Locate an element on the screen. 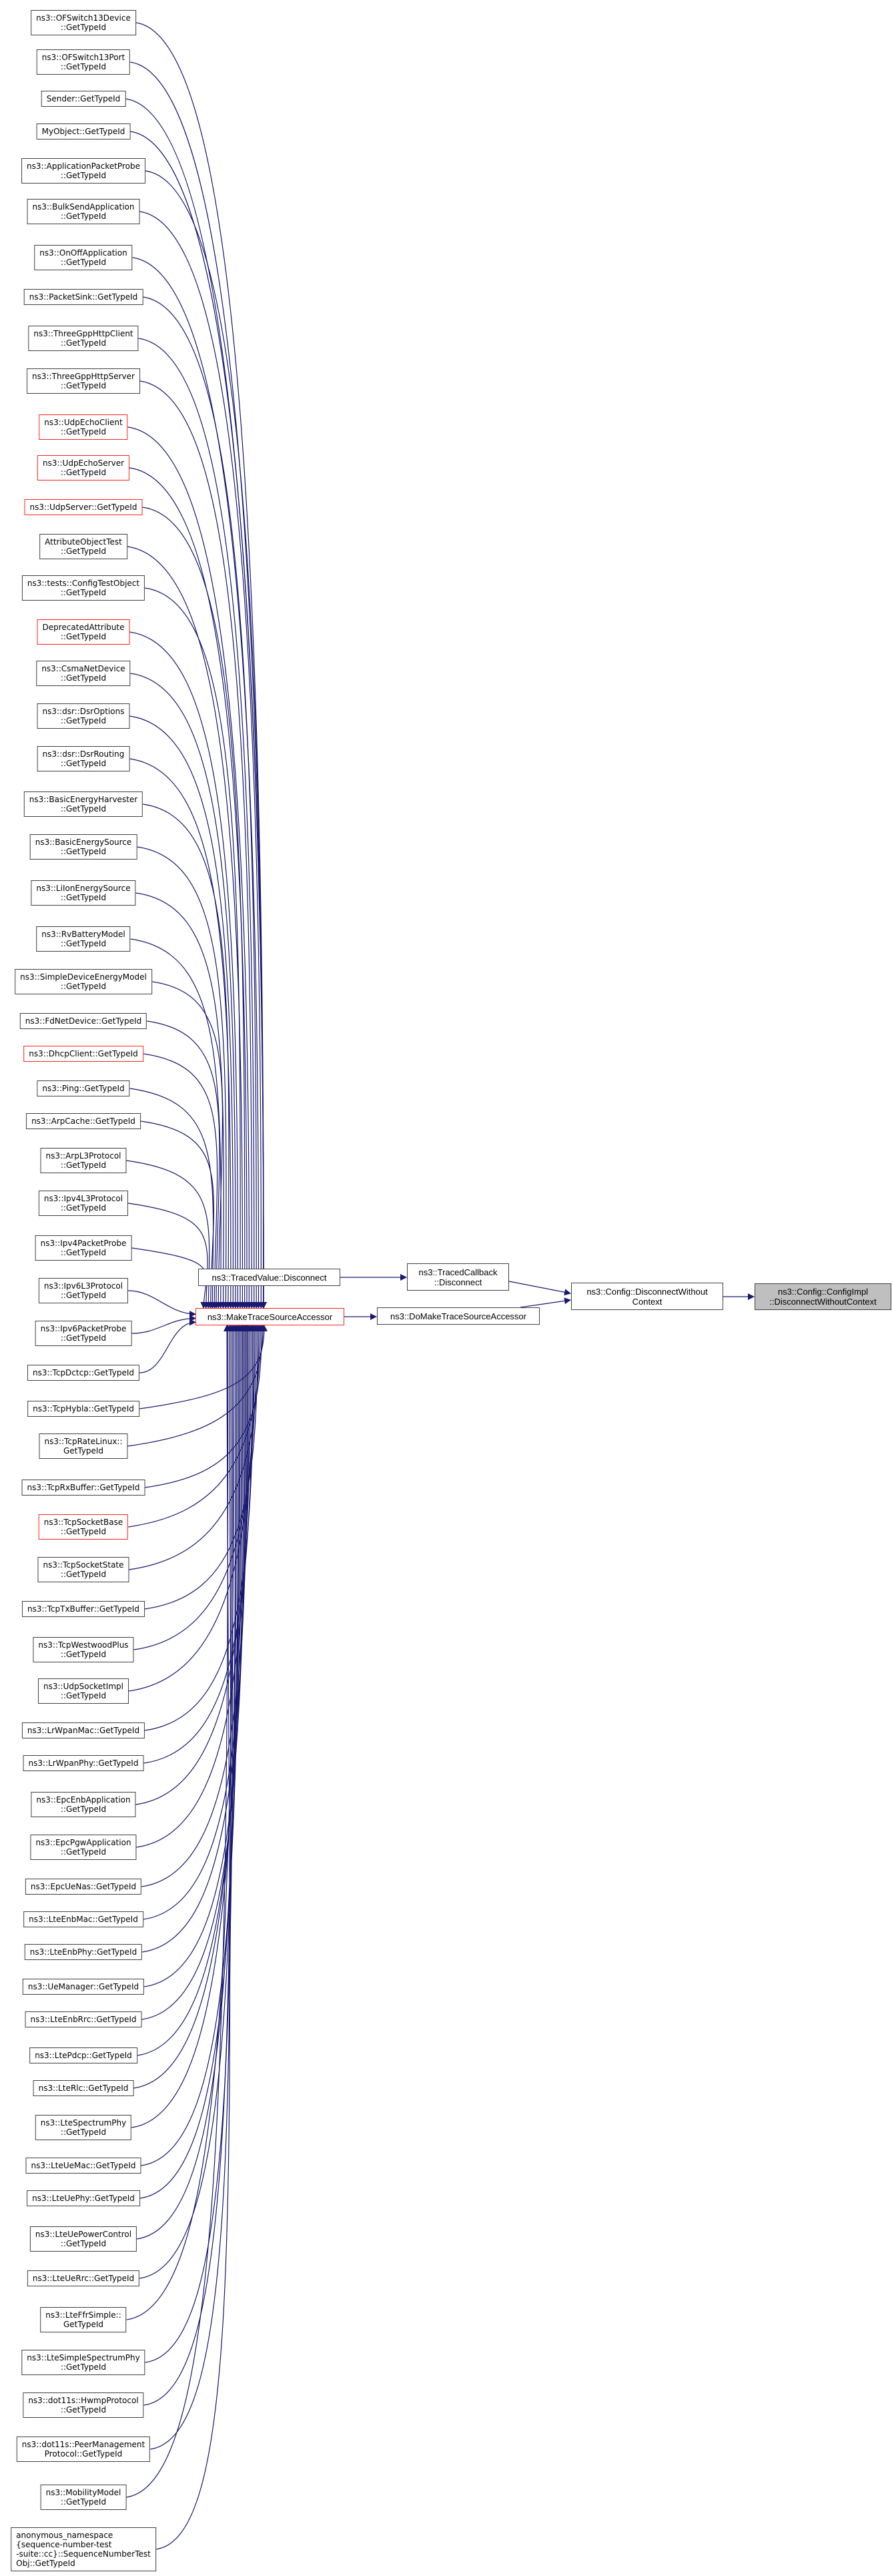 This screenshot has height=2576, width=892. caller-node: ns3::BasicEnergyHarvester ::GetTypeId is located at coordinates (83, 804).